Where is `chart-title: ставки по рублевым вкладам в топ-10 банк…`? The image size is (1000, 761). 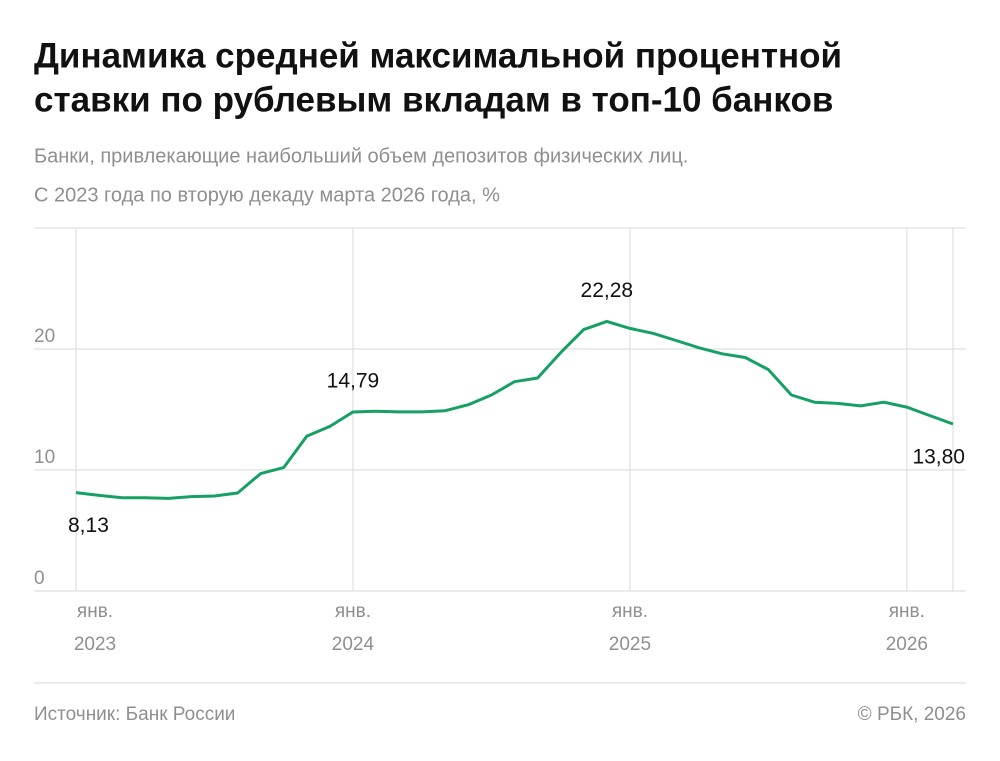
chart-title: ставки по рублевым вкладам в топ-10 банк… is located at coordinates (433, 99).